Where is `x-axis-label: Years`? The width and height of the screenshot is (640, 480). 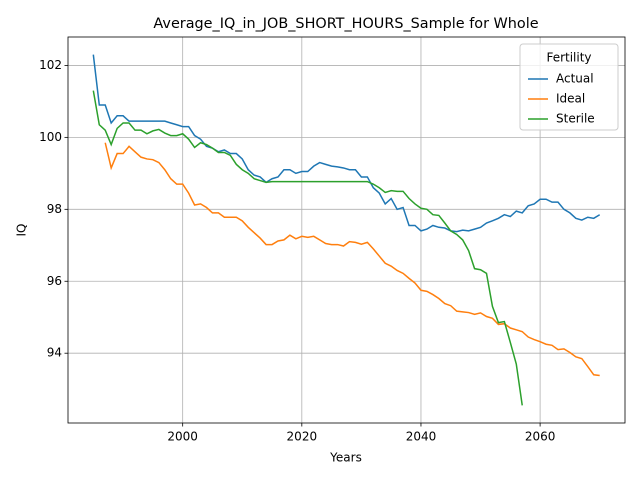 x-axis-label: Years is located at coordinates (345, 458).